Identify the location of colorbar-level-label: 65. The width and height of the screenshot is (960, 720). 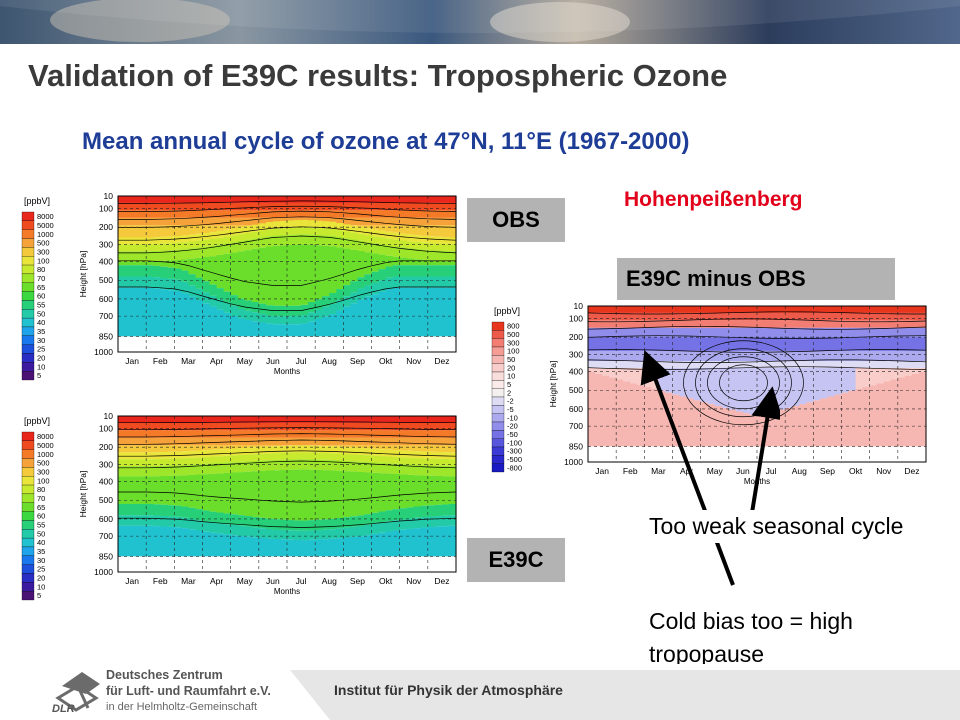
(41, 507).